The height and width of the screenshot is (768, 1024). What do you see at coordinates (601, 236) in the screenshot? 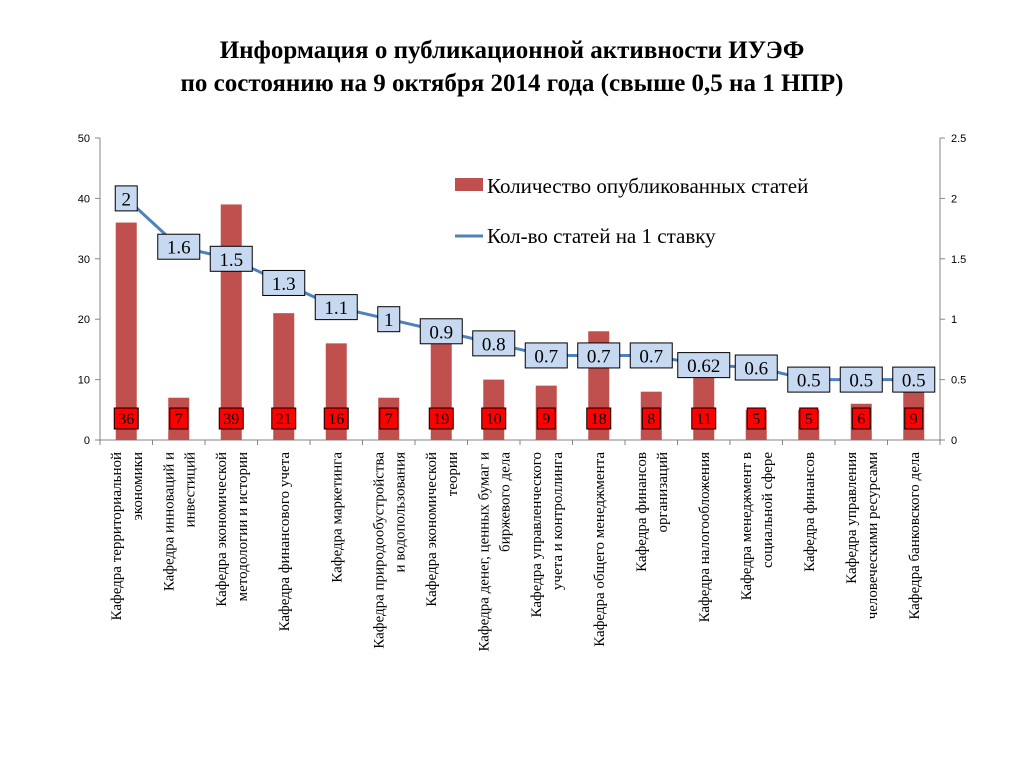
I see `legend-line-label: Кол-во статей на 1 ставку` at bounding box center [601, 236].